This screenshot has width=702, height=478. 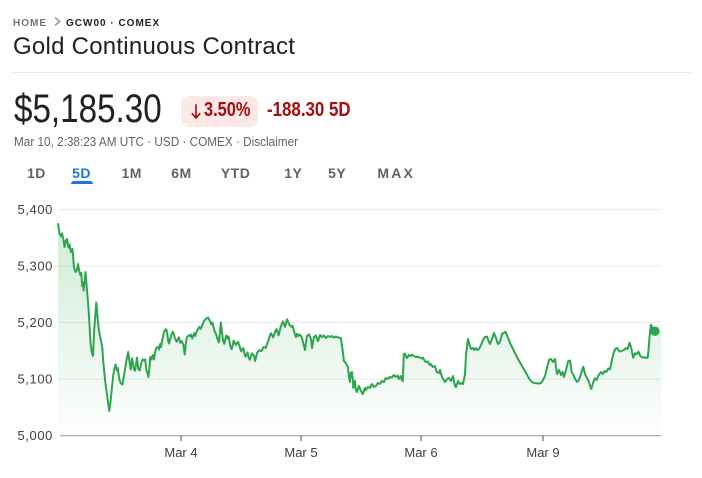 I want to click on svg-text: Mar 6, so click(x=420, y=452).